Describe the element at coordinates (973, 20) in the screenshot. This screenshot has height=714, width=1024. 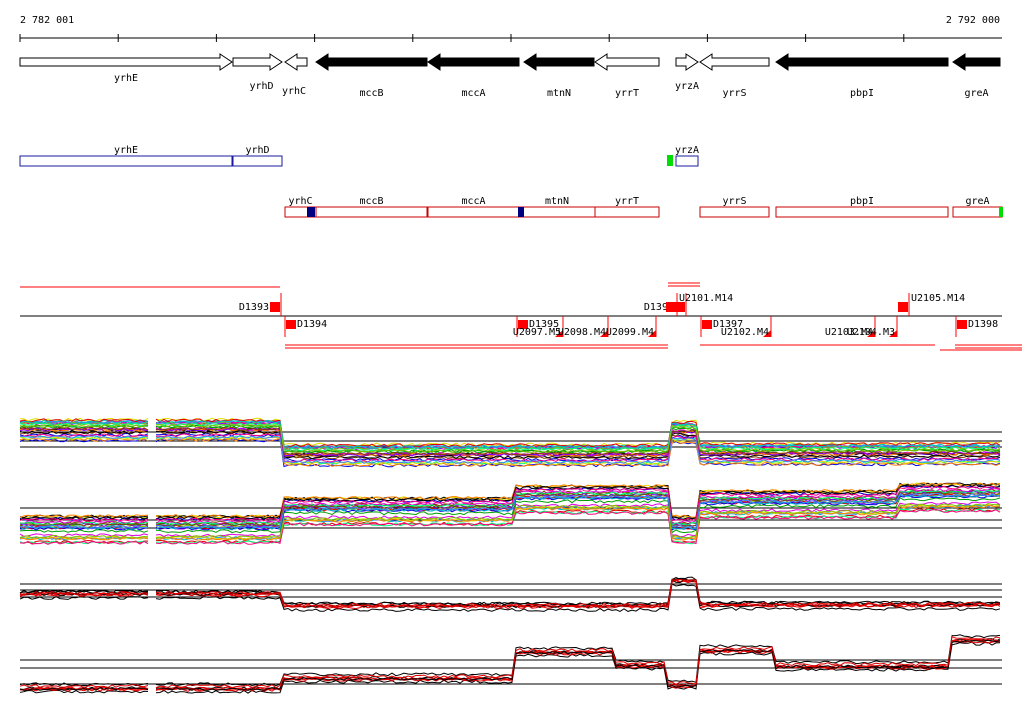
I see `coordinate-right: 2 792 000` at that location.